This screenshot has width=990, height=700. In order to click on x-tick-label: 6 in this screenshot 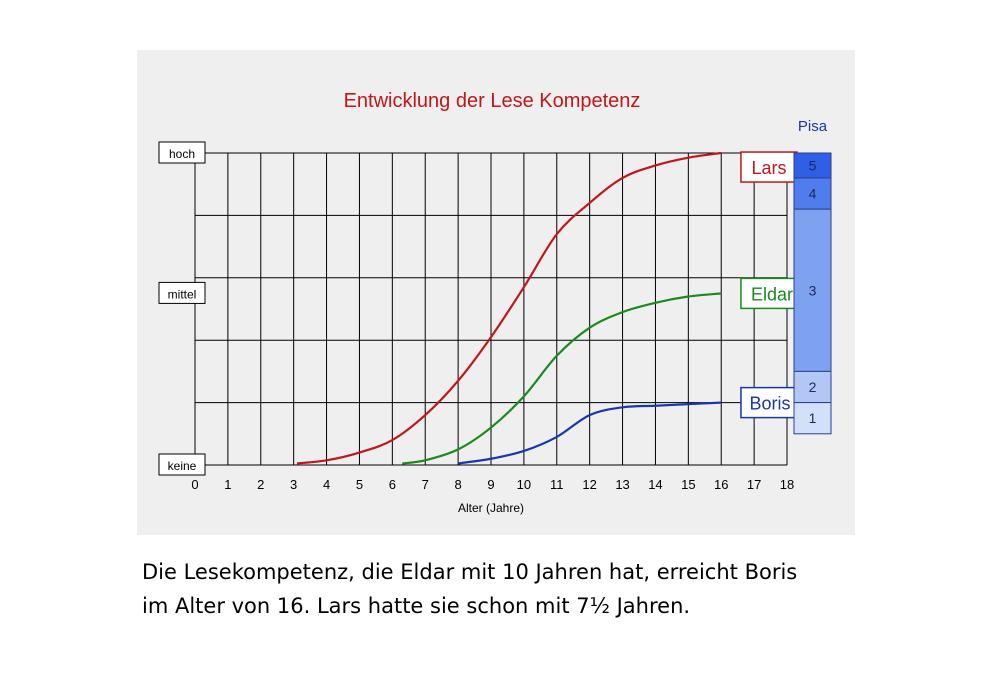, I will do `click(392, 484)`.